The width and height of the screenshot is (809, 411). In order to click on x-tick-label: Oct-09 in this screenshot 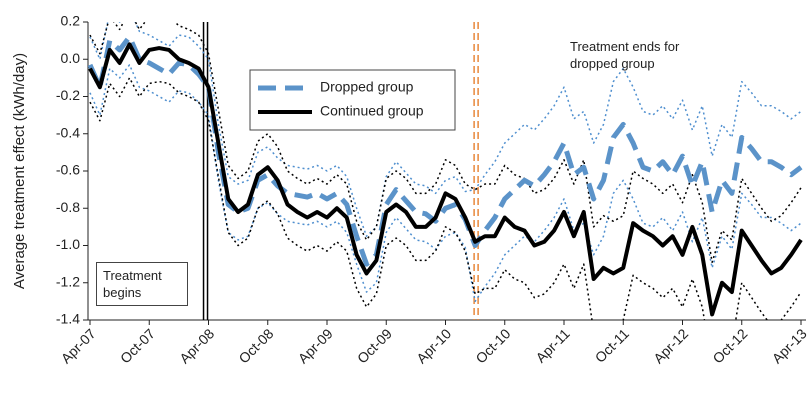, I will do `click(374, 345)`.